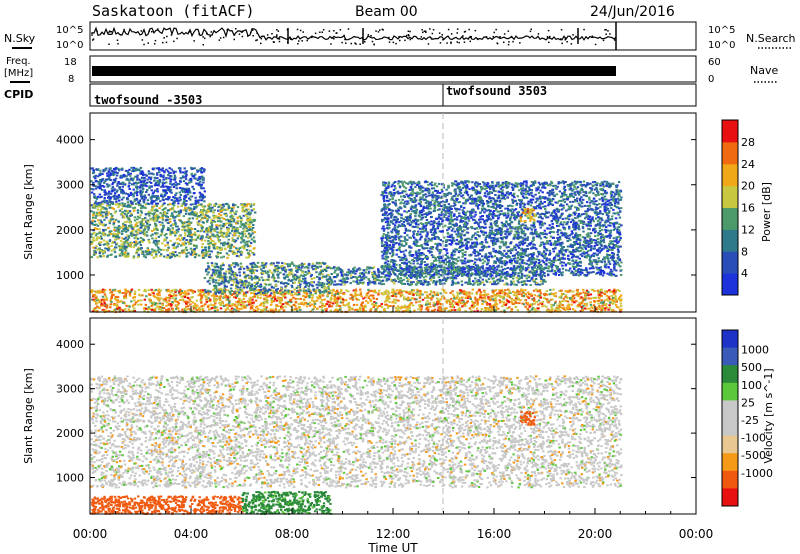 The image size is (800, 554). Describe the element at coordinates (70, 62) in the screenshot. I see `freq-tick-hi: 18` at that location.